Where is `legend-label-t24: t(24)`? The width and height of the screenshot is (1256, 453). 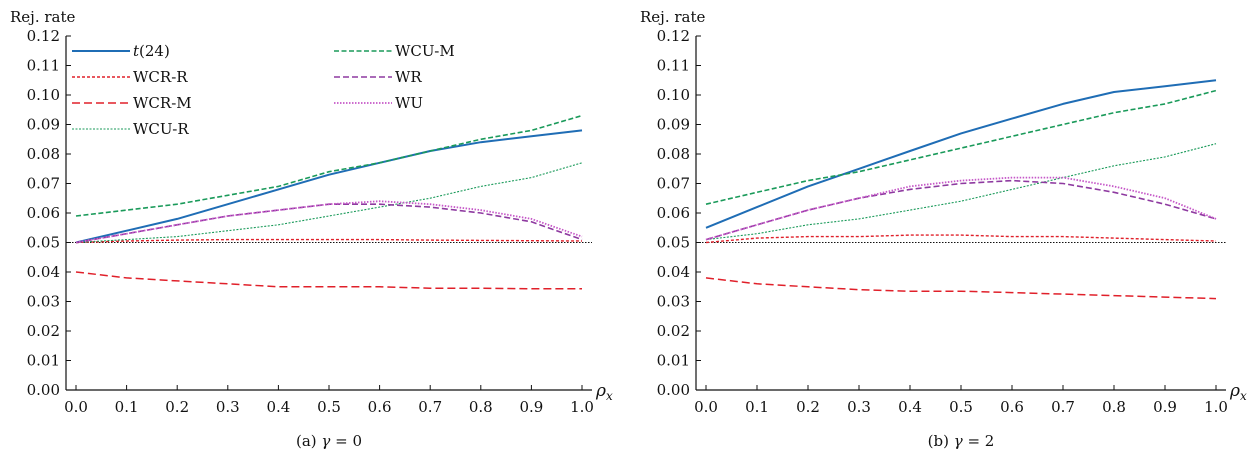
legend-label-t24: t(24) is located at coordinates (151, 51).